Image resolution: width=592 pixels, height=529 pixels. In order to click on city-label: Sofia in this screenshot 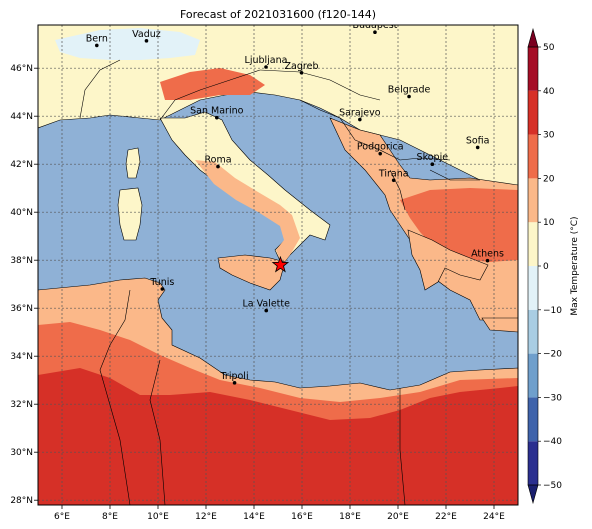, I will do `click(478, 140)`.